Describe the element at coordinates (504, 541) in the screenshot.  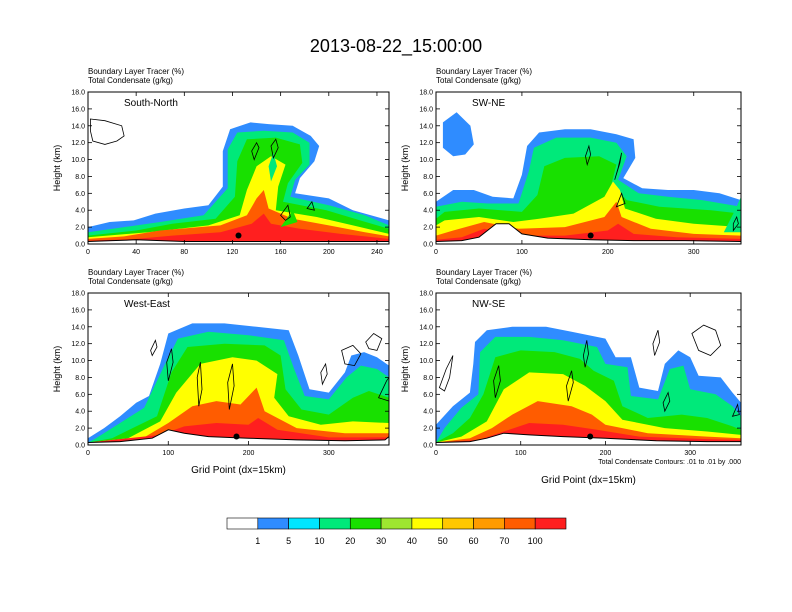
I see `colorbar-label: 70` at that location.